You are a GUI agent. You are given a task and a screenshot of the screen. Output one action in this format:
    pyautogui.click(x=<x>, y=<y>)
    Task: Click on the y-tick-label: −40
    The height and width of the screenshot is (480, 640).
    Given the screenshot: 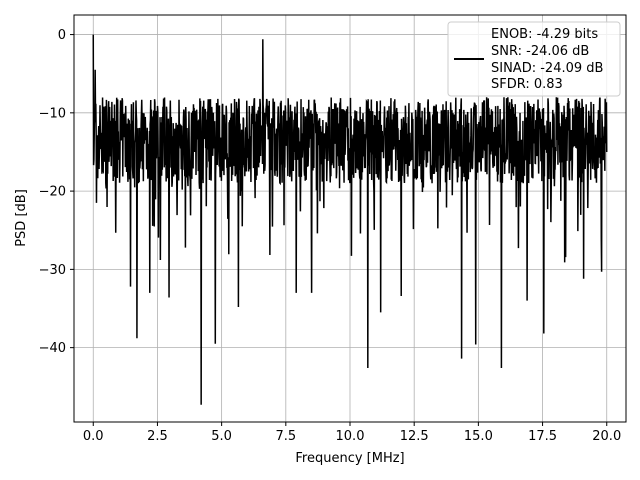 What is the action you would take?
    pyautogui.click(x=52, y=348)
    